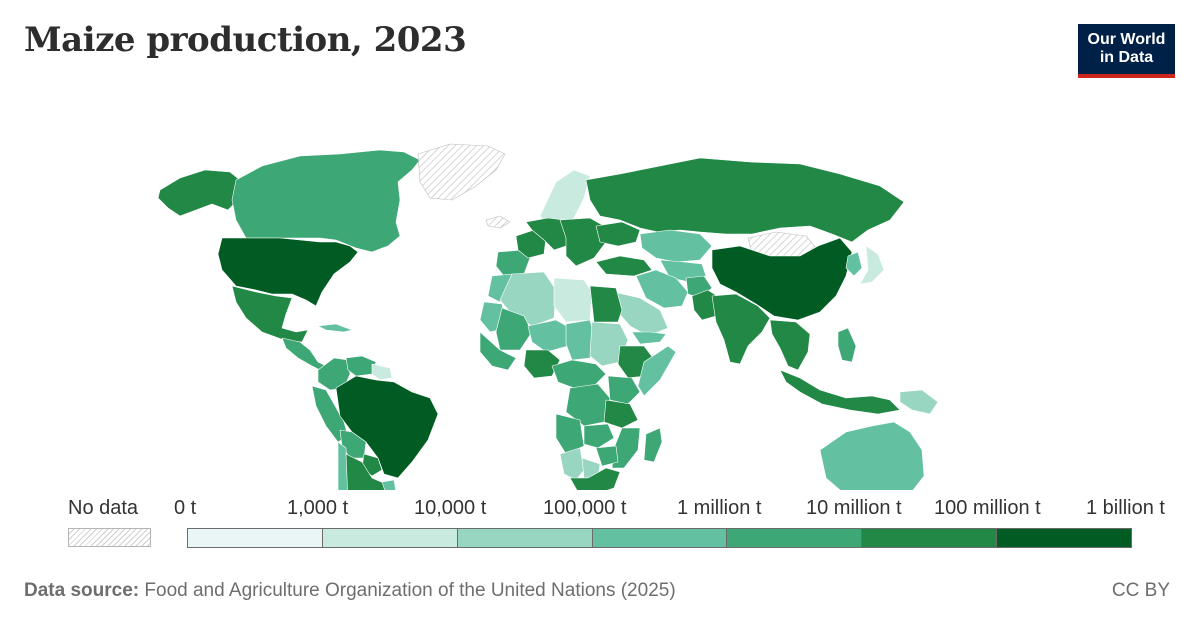  Describe the element at coordinates (318, 508) in the screenshot. I see `legend-tick-label: 1,000 t` at that location.